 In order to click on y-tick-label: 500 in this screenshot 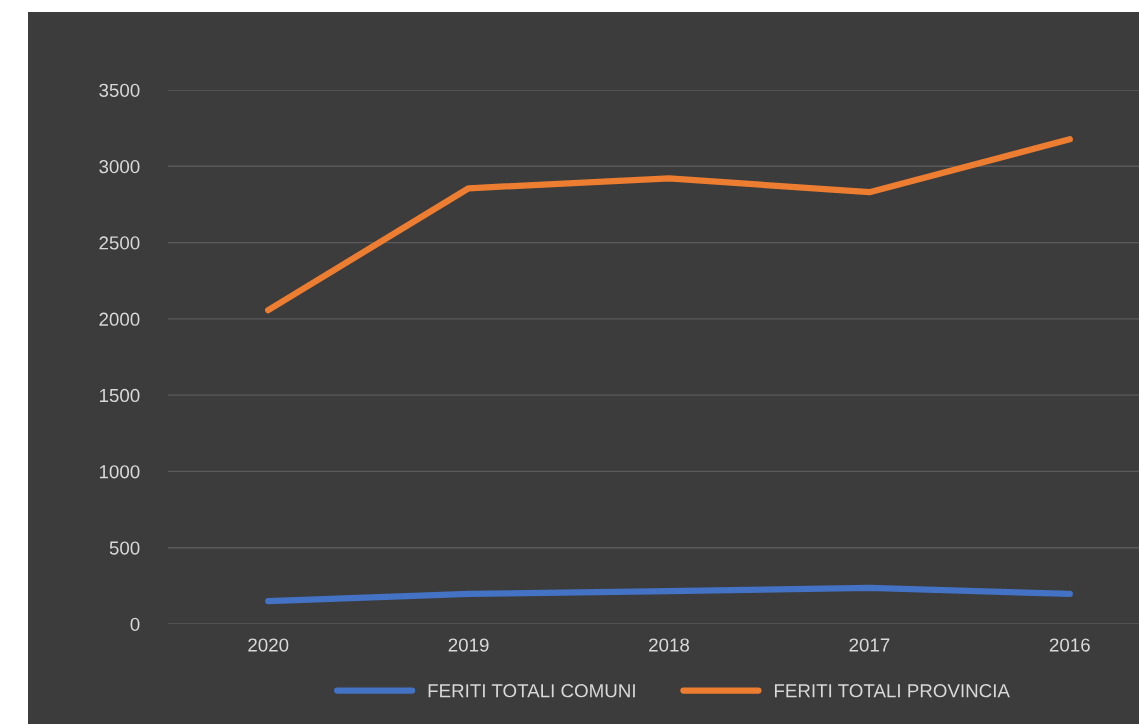, I will do `click(124, 548)`.